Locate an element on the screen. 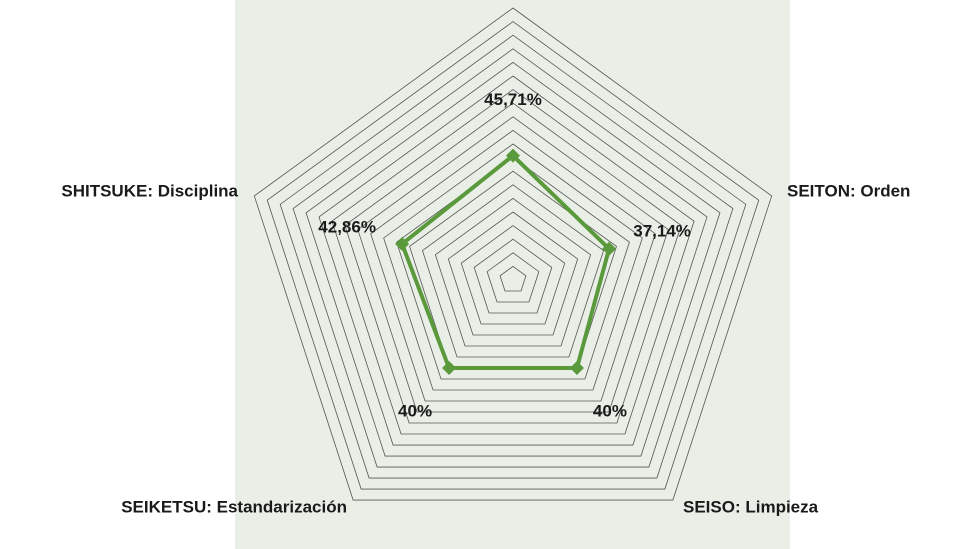  category-label: SEITON: Orden is located at coordinates (848, 190).